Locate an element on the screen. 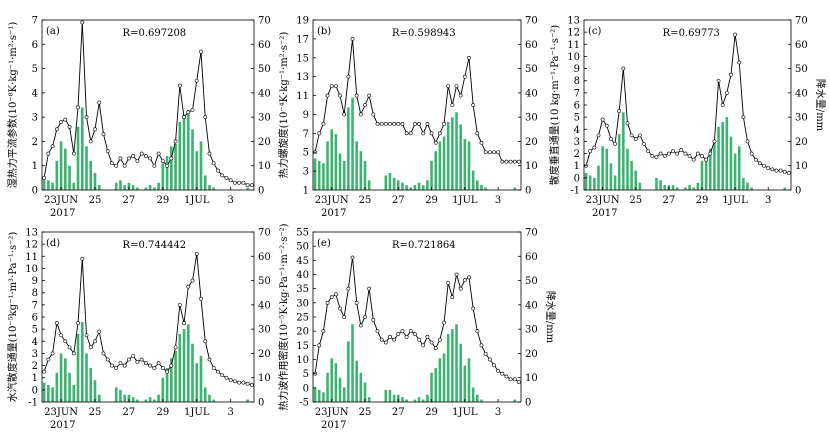 Image resolution: width=830 pixels, height=442 pixels. panel-a-right-tick-label: 60 is located at coordinates (264, 45).